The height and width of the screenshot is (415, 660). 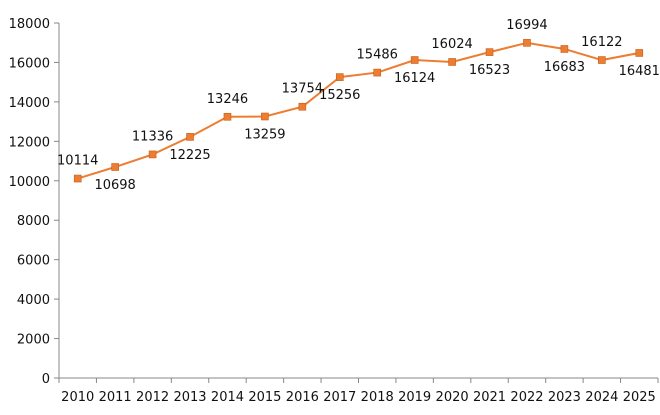 I want to click on data-label: 13754, so click(x=302, y=89).